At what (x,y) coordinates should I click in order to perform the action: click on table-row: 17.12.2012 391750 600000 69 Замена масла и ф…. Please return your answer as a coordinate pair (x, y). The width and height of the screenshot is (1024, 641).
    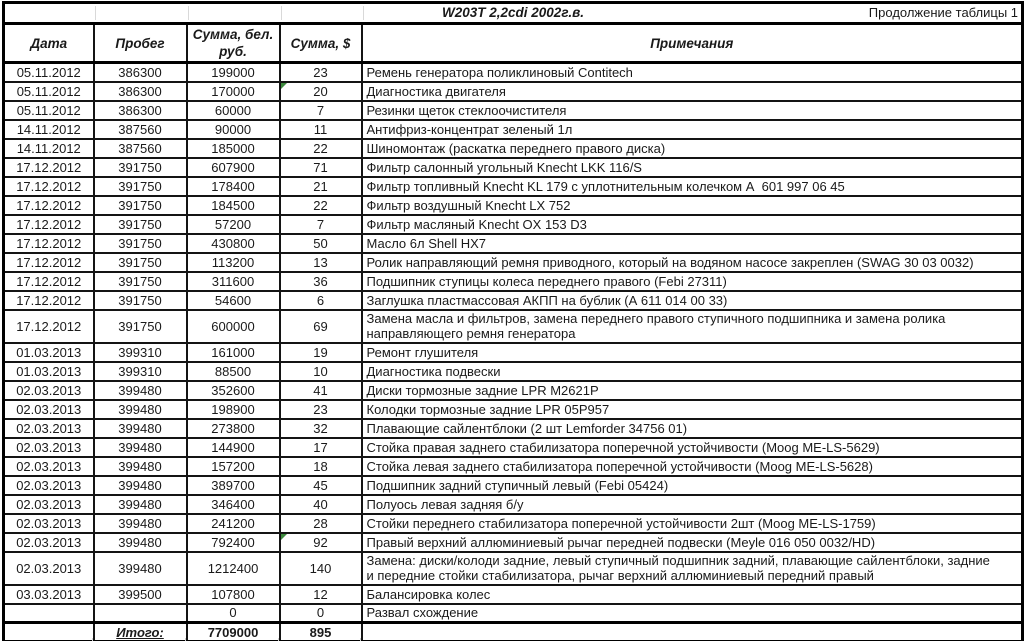
    Looking at the image, I should click on (513, 326).